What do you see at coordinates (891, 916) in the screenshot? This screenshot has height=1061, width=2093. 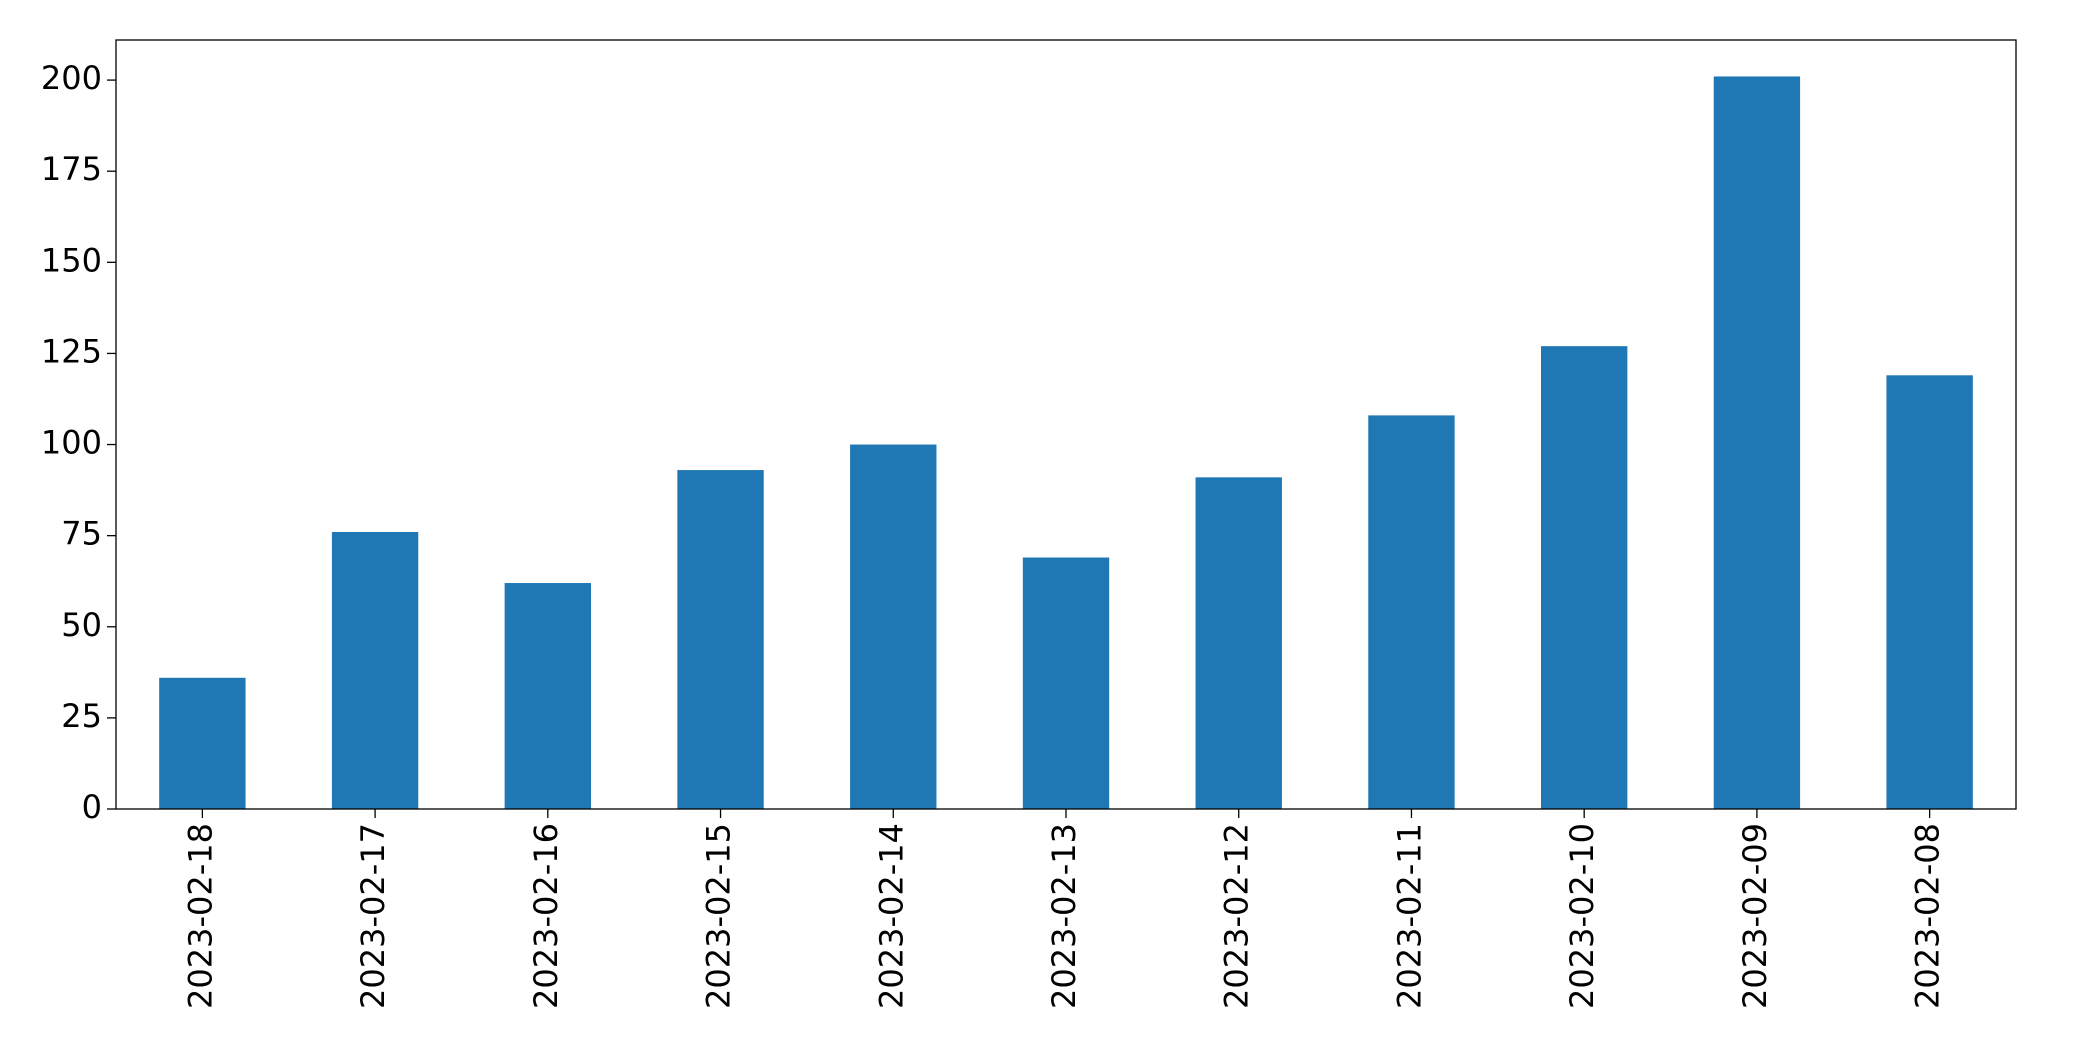 I see `x-tick-label: 2023-02-14` at bounding box center [891, 916].